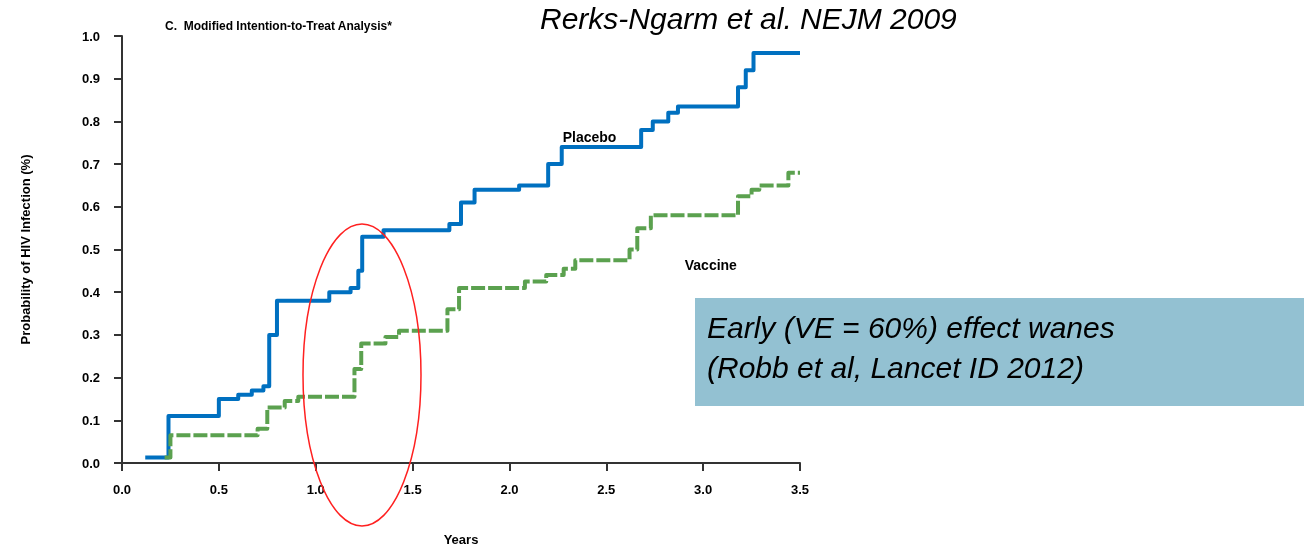 The image size is (1304, 556). What do you see at coordinates (90, 207) in the screenshot?
I see `y-tick-label: 0.6` at bounding box center [90, 207].